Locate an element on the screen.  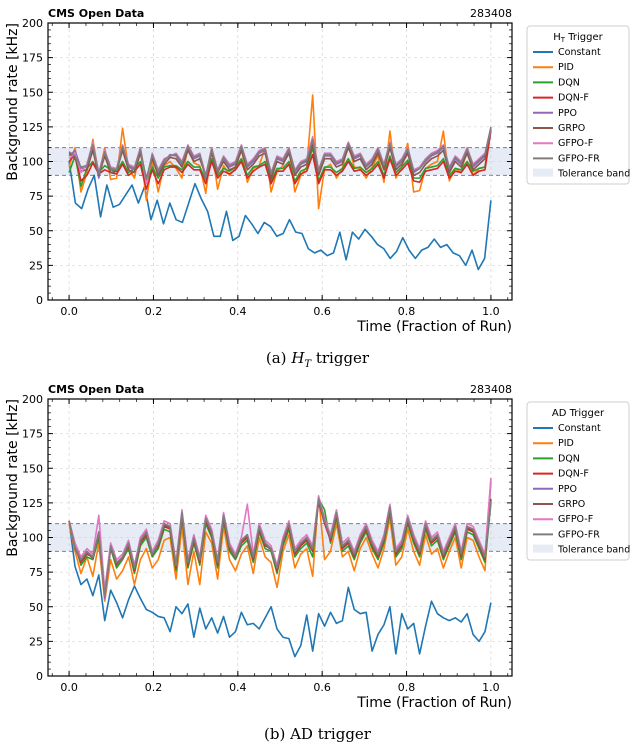
series-line-dqn is located at coordinates (280, 158).